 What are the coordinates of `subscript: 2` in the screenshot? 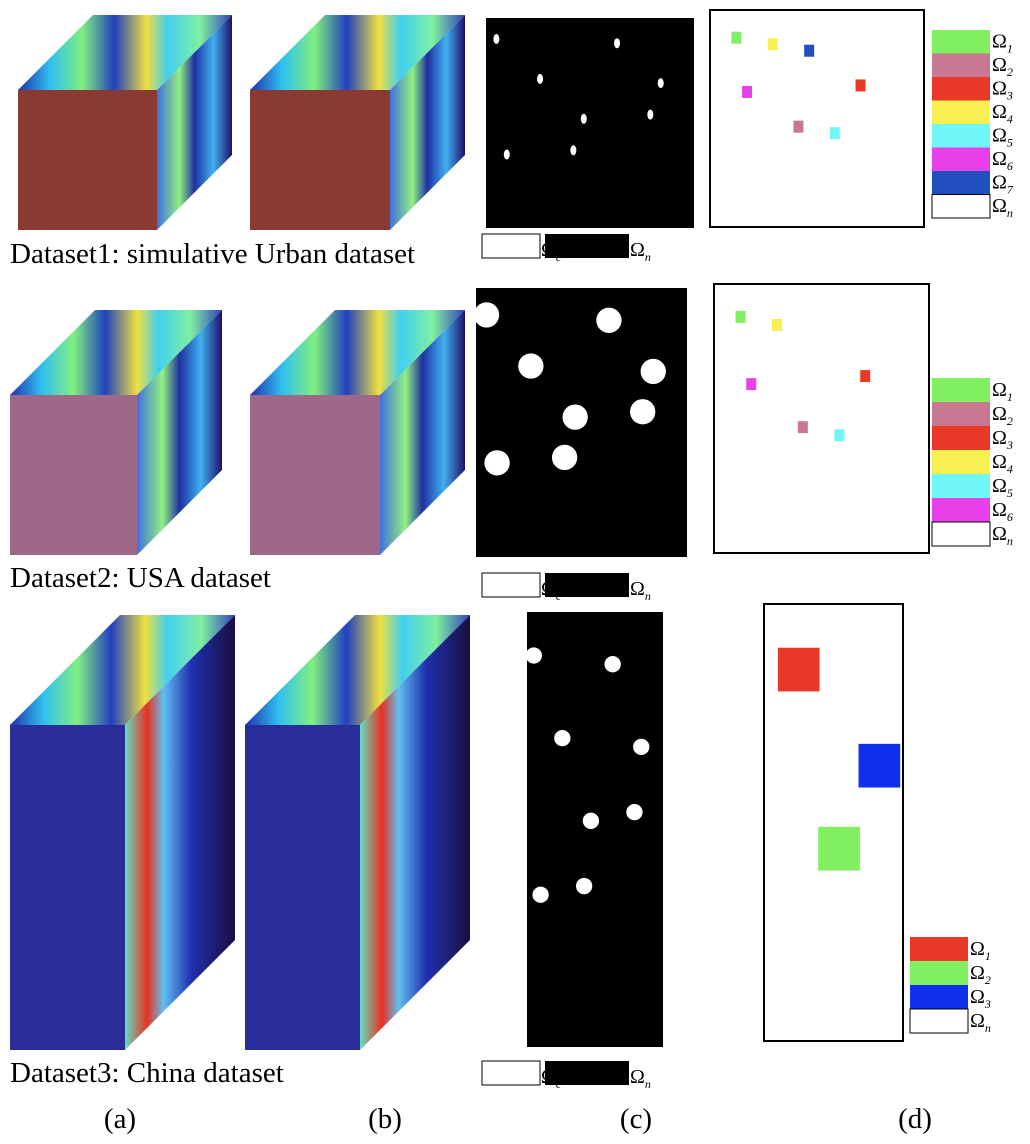 It's located at (1010, 72).